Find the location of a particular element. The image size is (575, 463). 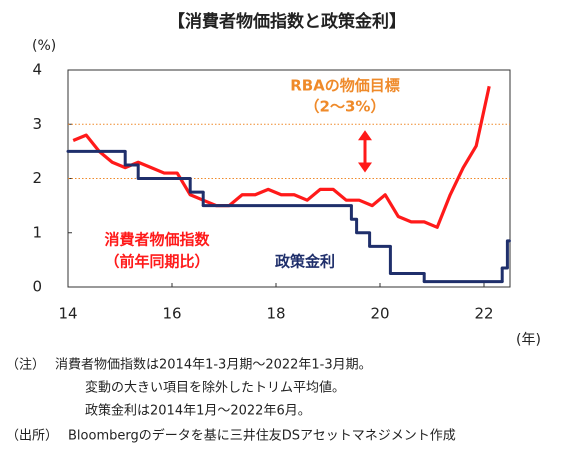

x-tick-label: 18 is located at coordinates (275, 314).